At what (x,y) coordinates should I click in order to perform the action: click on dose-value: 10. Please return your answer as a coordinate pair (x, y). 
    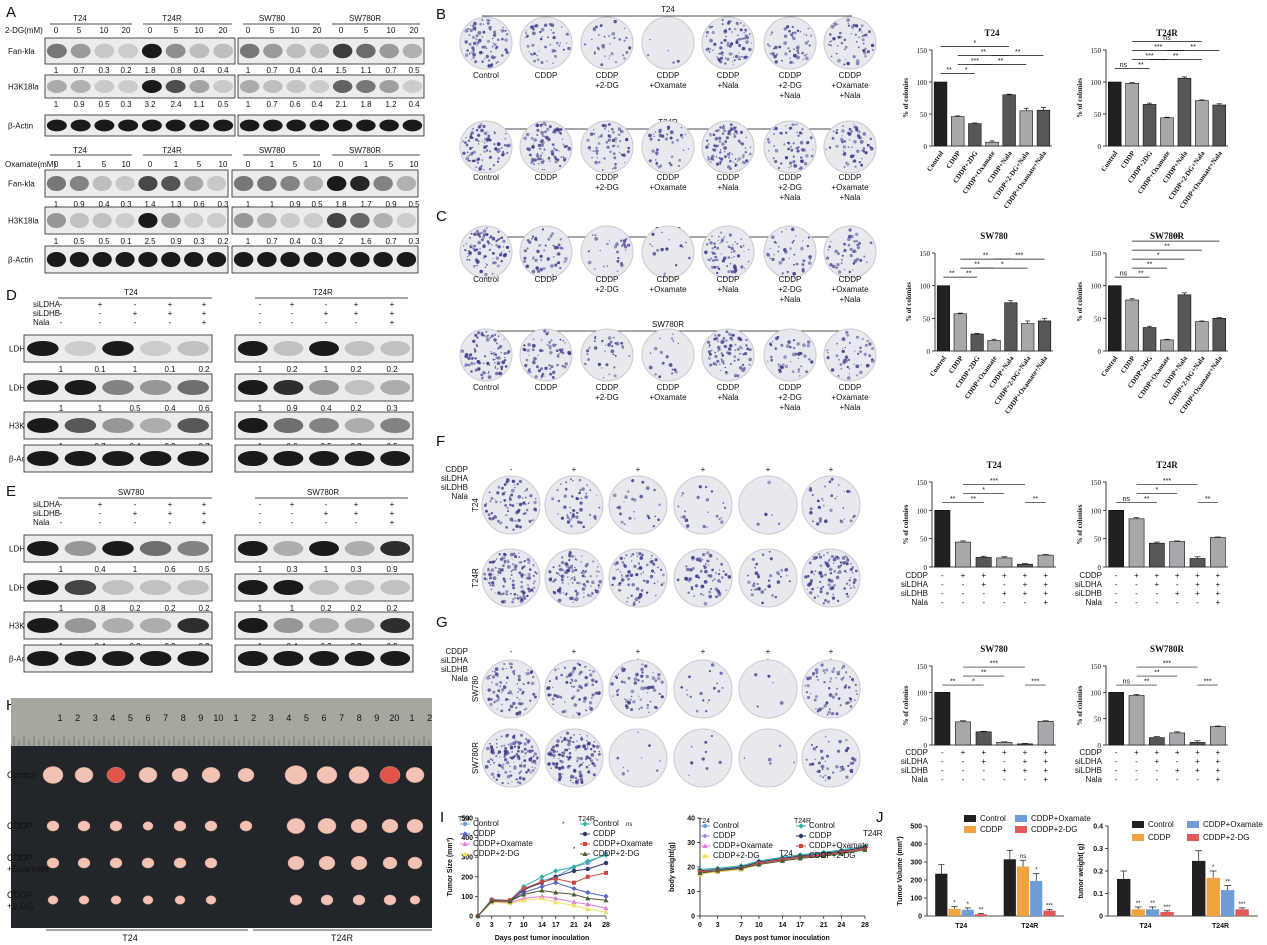
    Looking at the image, I should click on (295, 30).